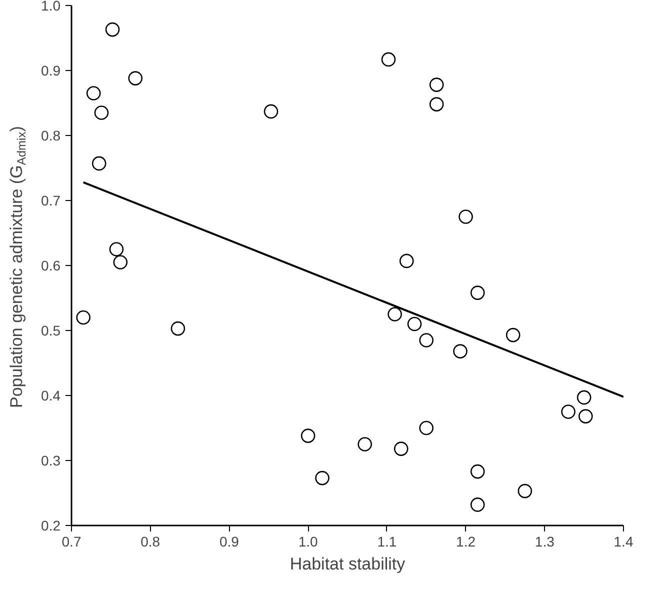 This screenshot has width=647, height=589. What do you see at coordinates (51, 330) in the screenshot?
I see `y-tick-label: 0.5` at bounding box center [51, 330].